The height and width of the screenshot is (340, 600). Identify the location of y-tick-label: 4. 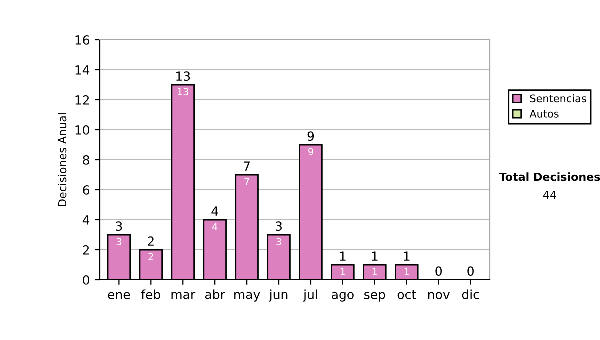
(86, 220).